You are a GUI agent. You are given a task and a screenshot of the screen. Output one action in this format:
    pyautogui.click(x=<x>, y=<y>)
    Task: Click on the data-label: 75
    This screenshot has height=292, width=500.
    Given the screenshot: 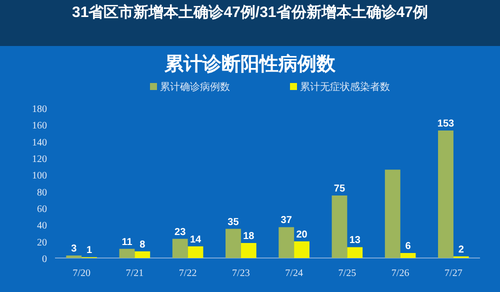 What is the action you would take?
    pyautogui.click(x=340, y=189)
    